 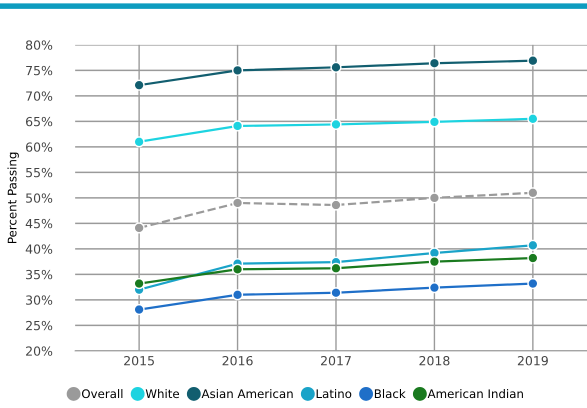 I want to click on y-tick-label: 35%, so click(x=39, y=275).